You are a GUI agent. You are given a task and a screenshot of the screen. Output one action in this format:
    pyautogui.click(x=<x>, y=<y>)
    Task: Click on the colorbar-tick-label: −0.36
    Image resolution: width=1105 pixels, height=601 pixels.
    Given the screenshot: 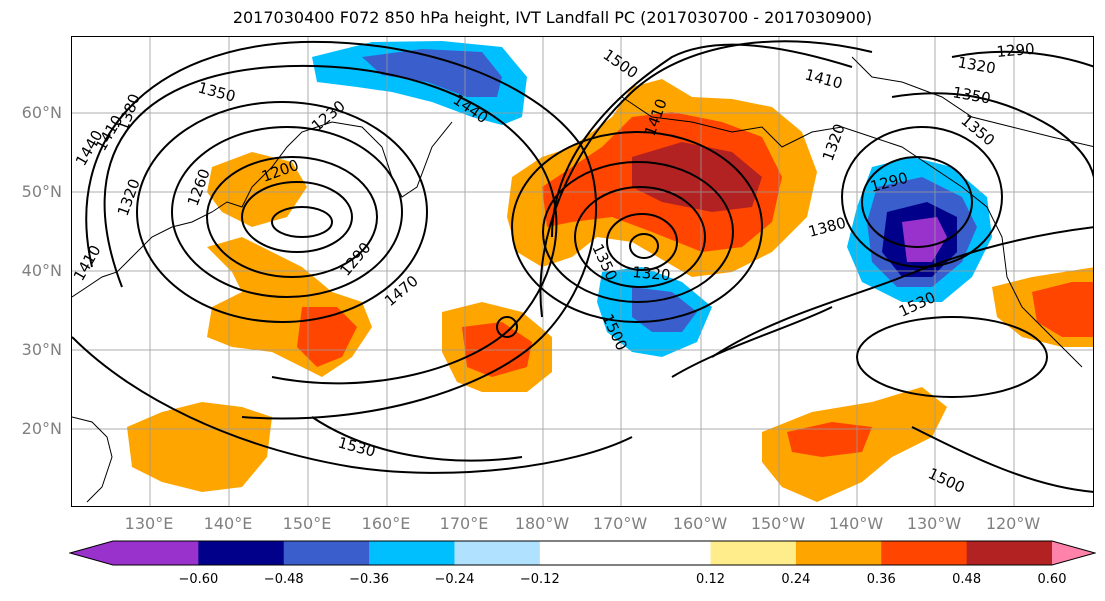 What is the action you would take?
    pyautogui.click(x=369, y=579)
    